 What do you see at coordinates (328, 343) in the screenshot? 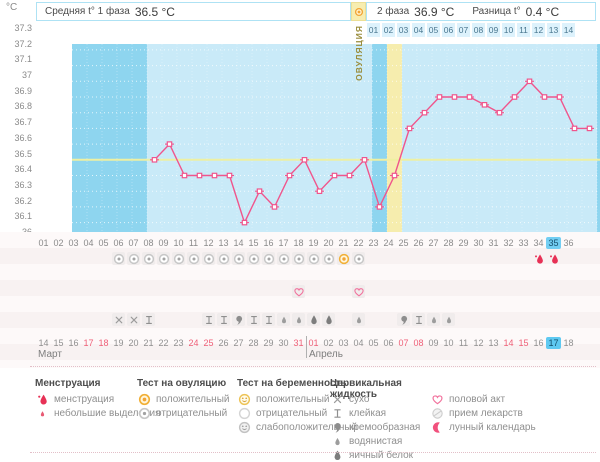
I see `calendar-date: 02` at bounding box center [328, 343].